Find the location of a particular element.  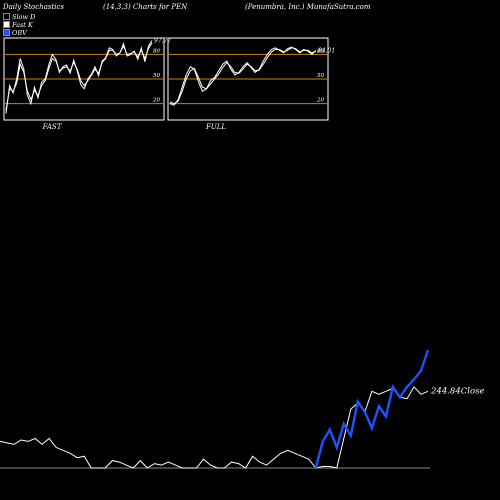

full-series-slow-d-line is located at coordinates (243, 76).